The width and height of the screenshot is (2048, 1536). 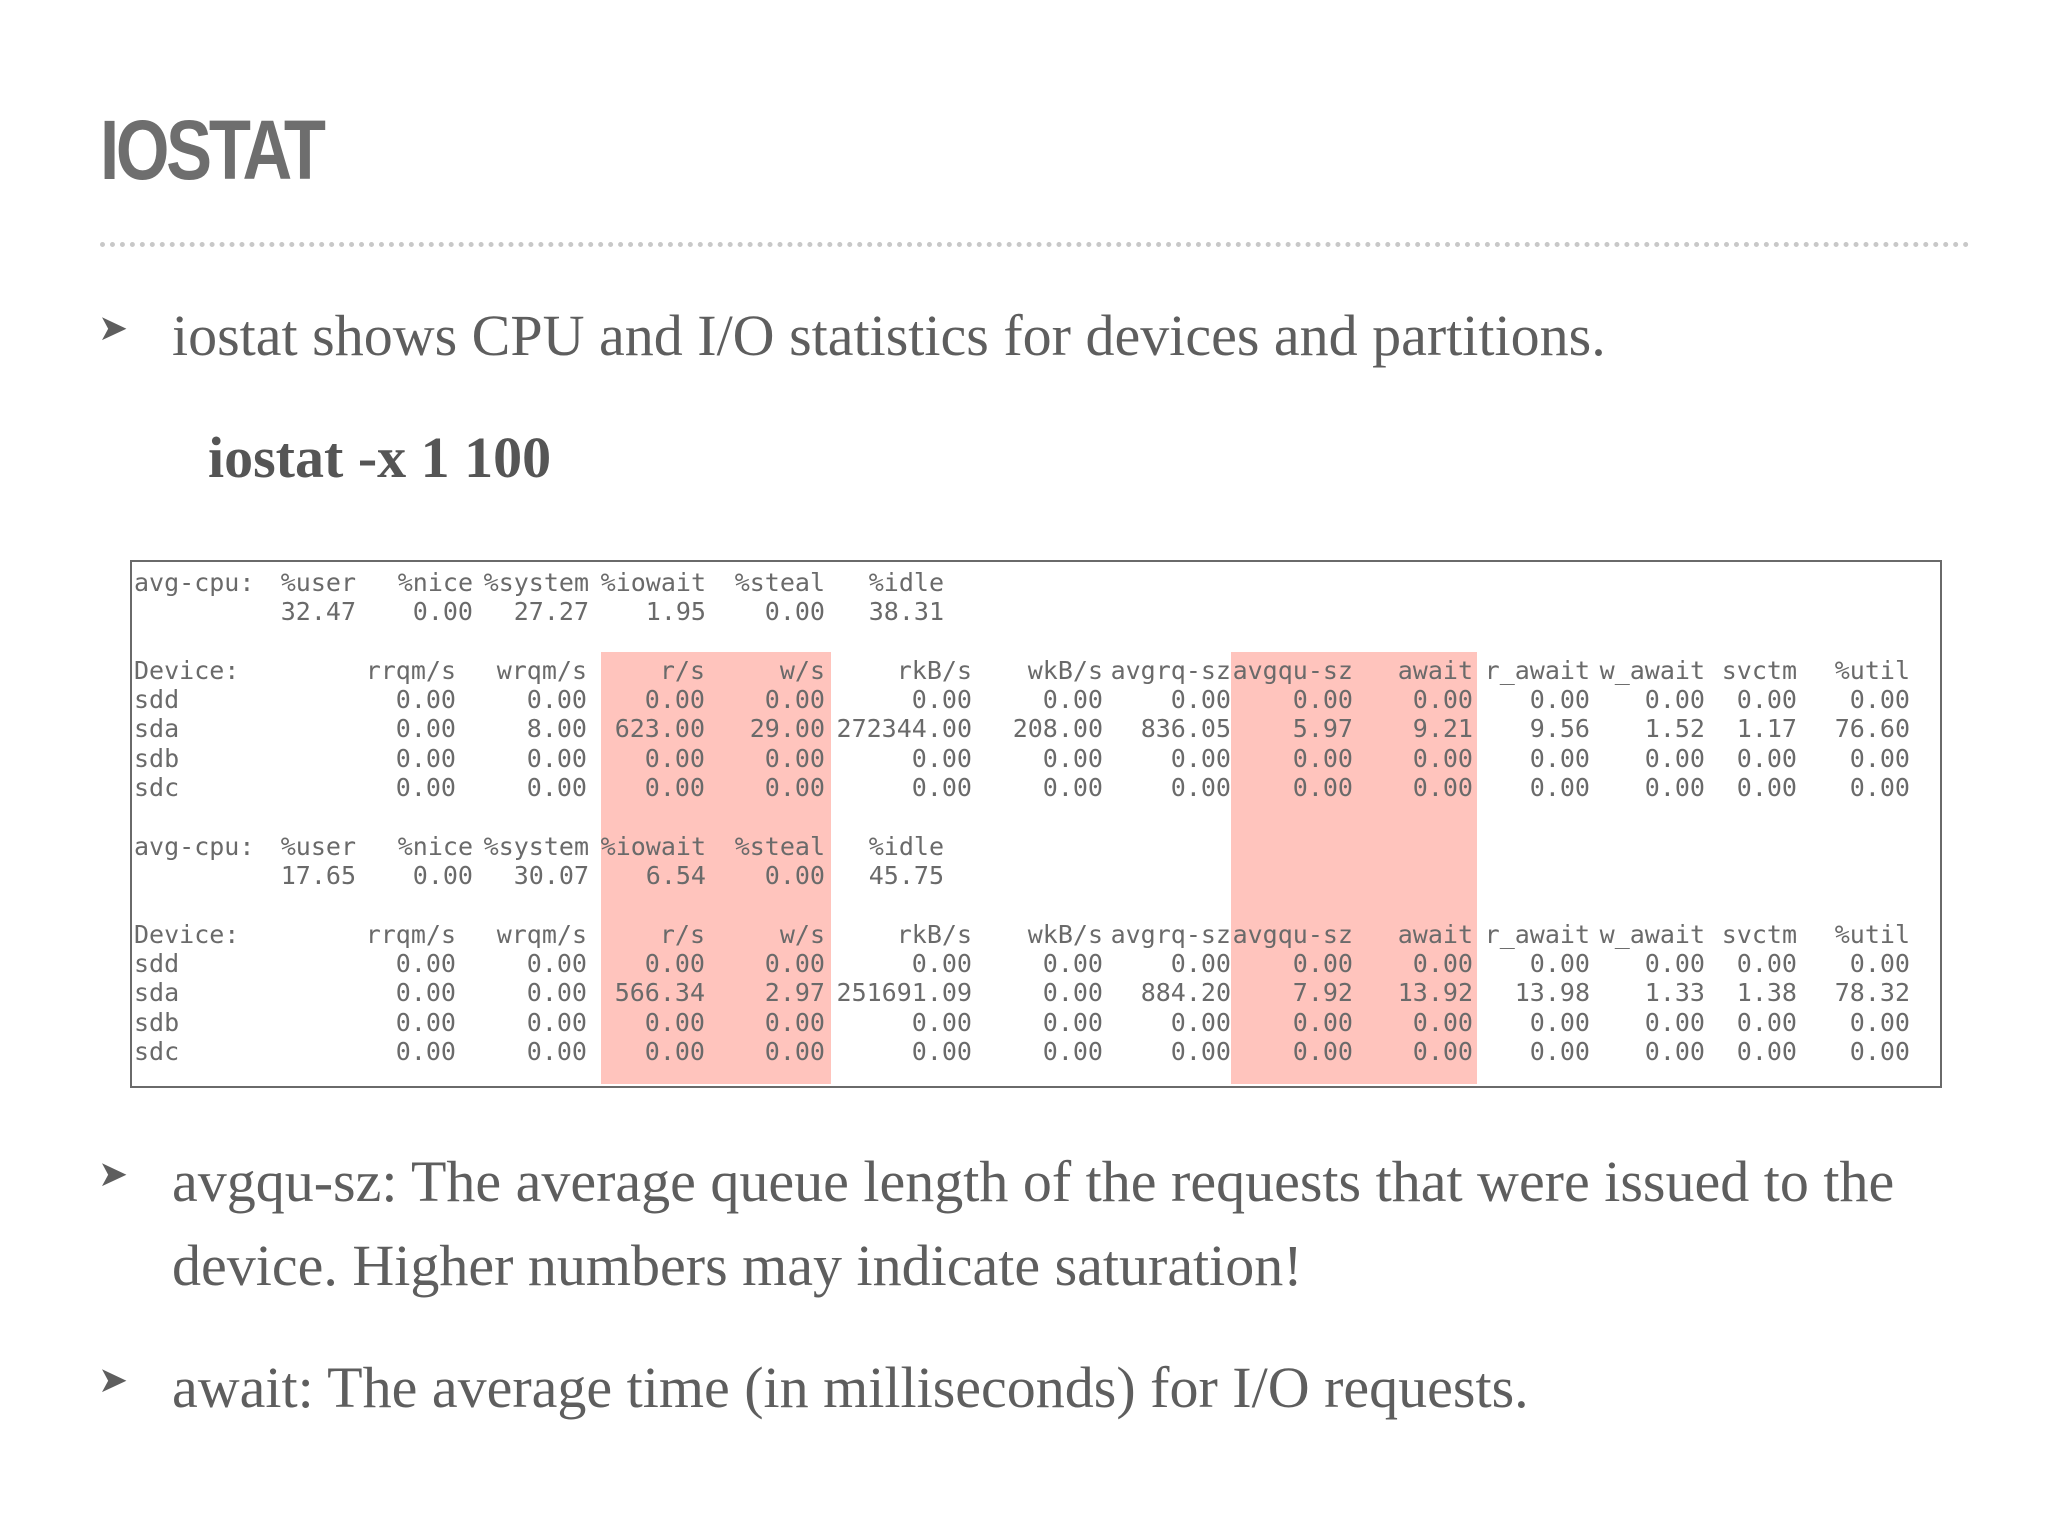 What do you see at coordinates (1036, 876) in the screenshot?
I see `cpu-values-row: 17.65 0.00 30.07 6.54 0.00 45.75` at bounding box center [1036, 876].